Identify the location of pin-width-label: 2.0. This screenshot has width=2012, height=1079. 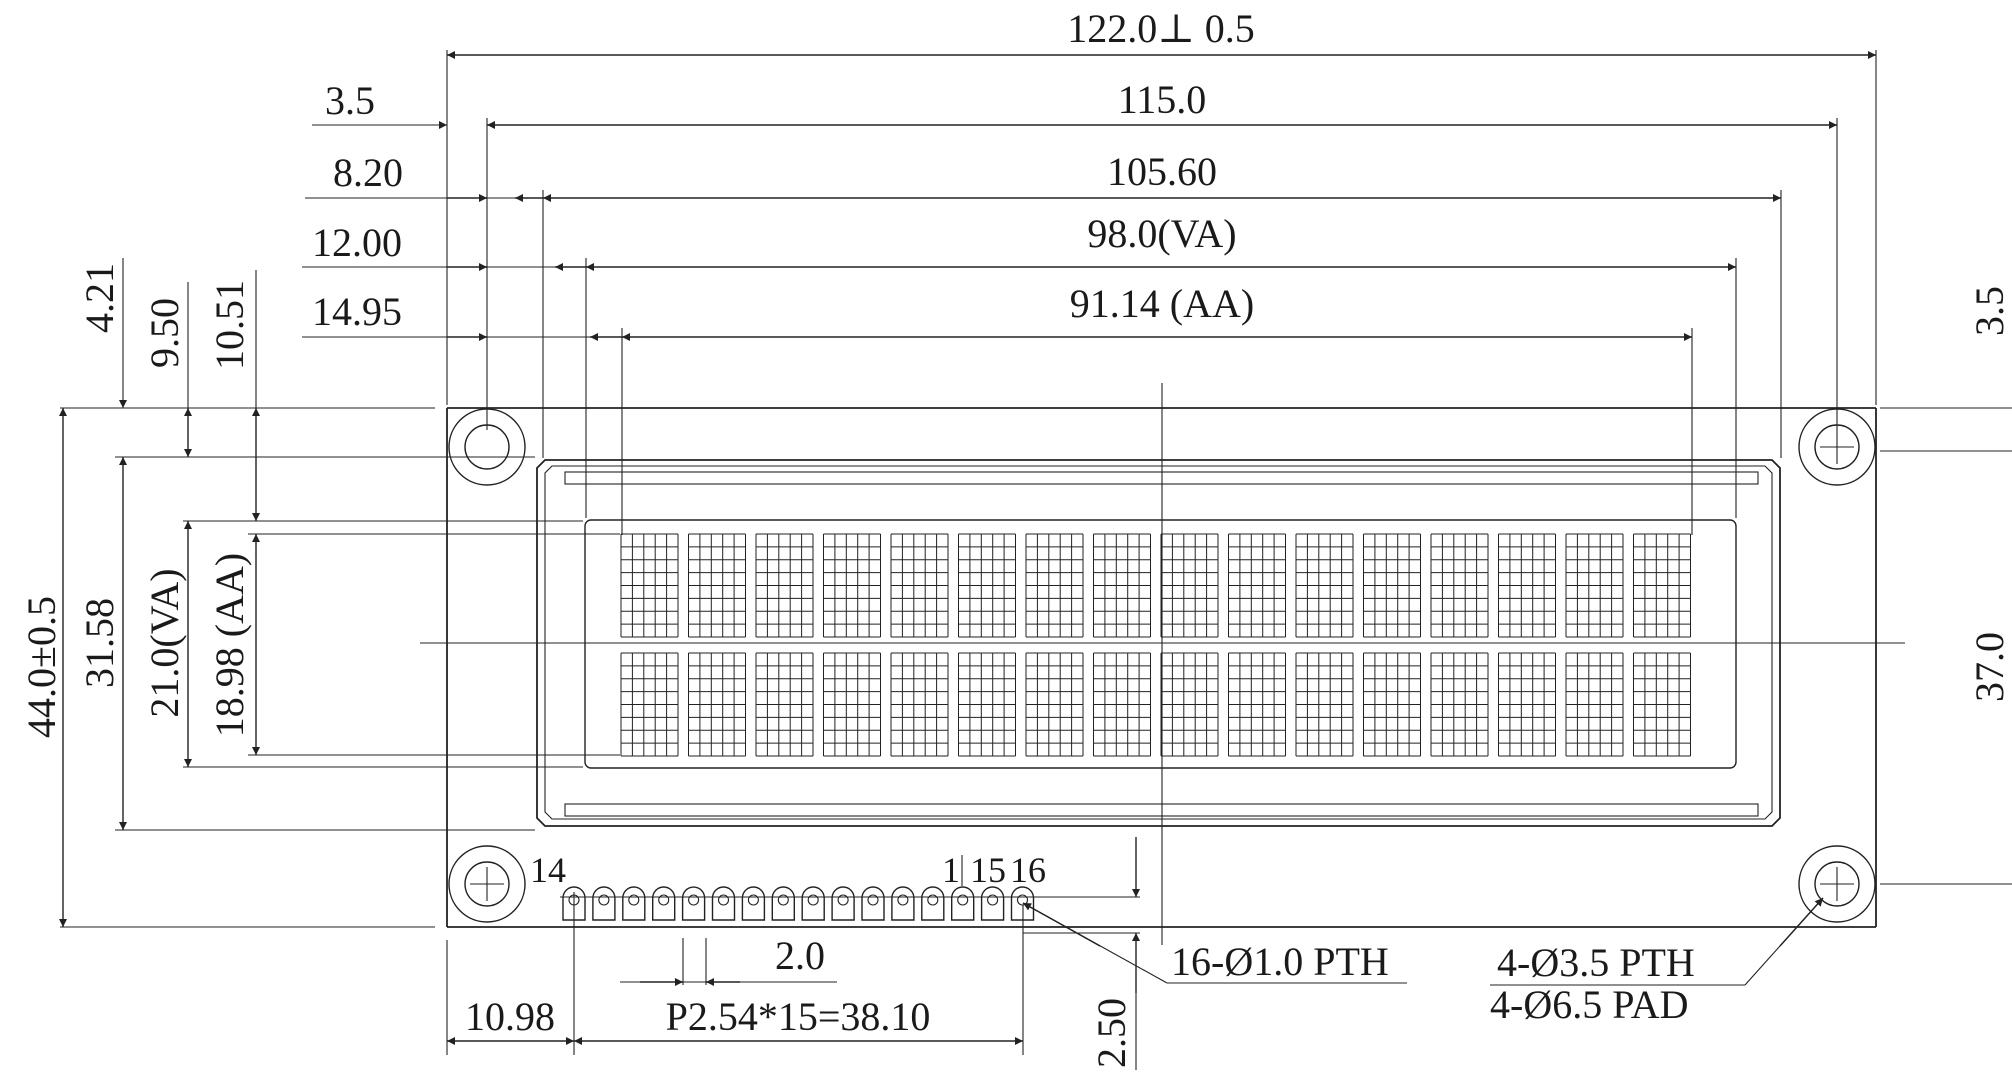
(800, 955).